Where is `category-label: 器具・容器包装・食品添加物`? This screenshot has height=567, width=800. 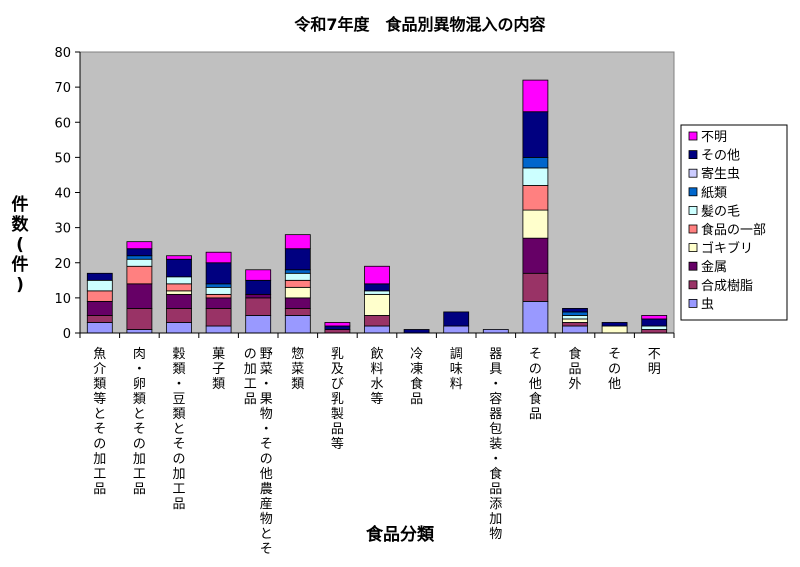
category-label: 器具・容器包装・食品添加物 is located at coordinates (495, 444).